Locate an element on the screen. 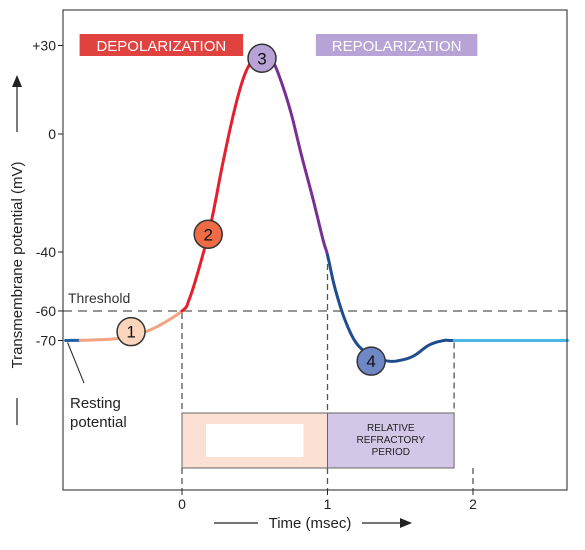 The width and height of the screenshot is (585, 550). phase-marker-label-4: 4 is located at coordinates (370, 361).